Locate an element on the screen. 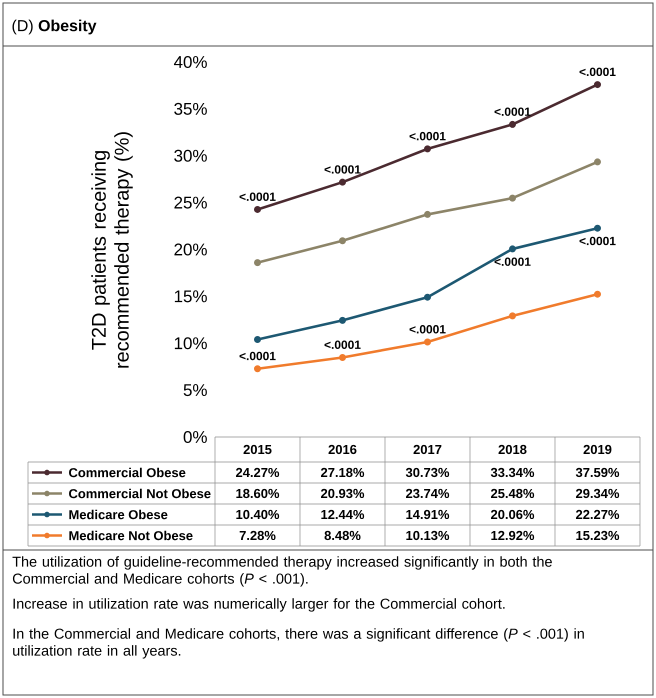 Image resolution: width=656 pixels, height=698 pixels. data-label: 37.59% is located at coordinates (598, 473).